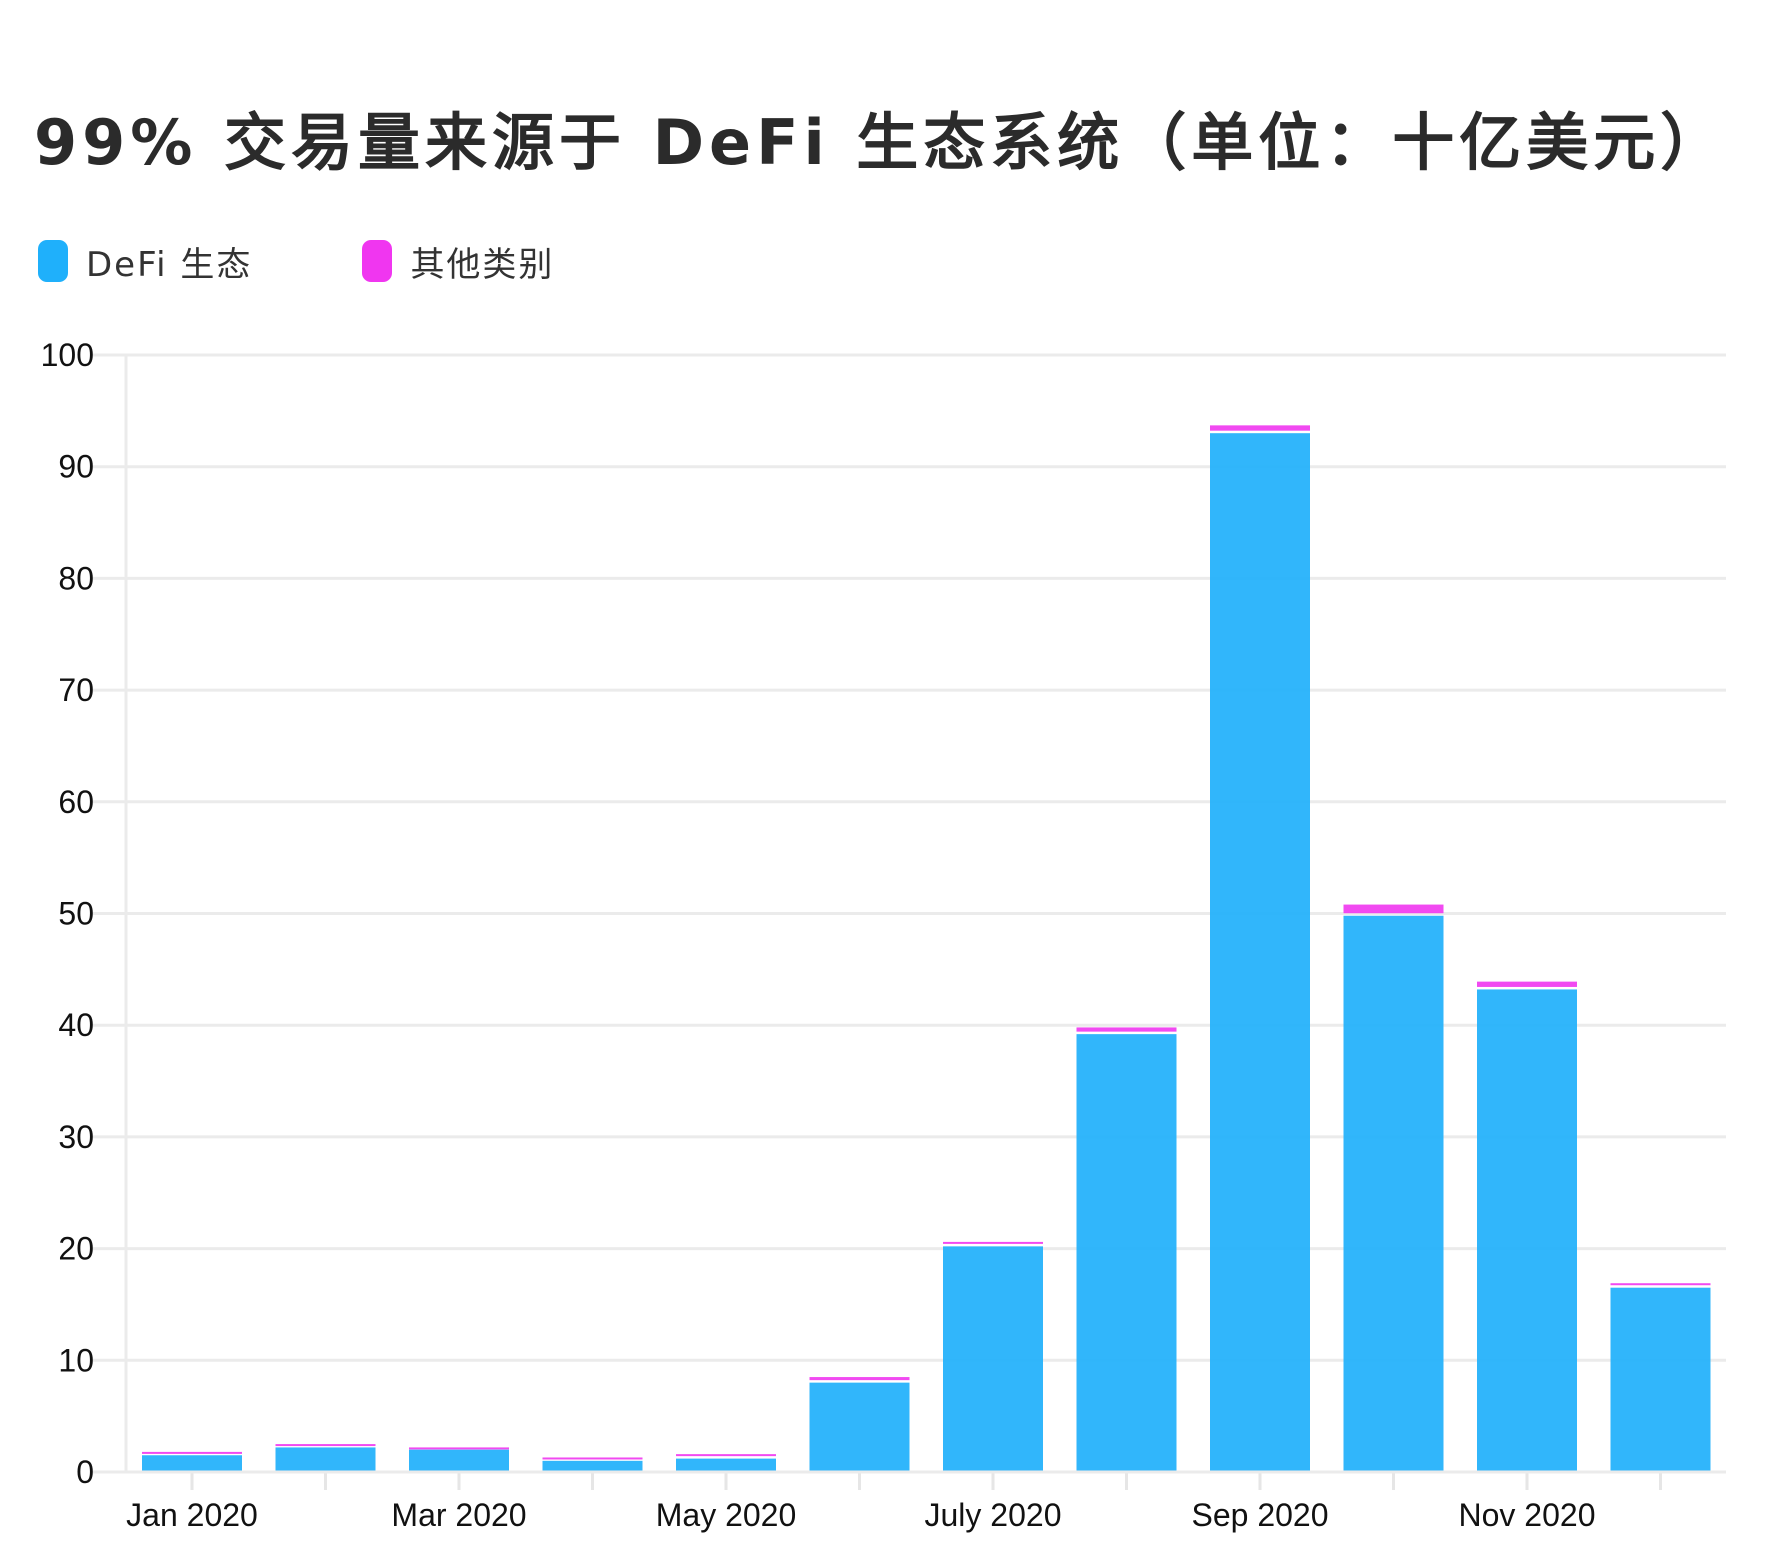  I want to click on y-tick-label: 60, so click(76, 802).